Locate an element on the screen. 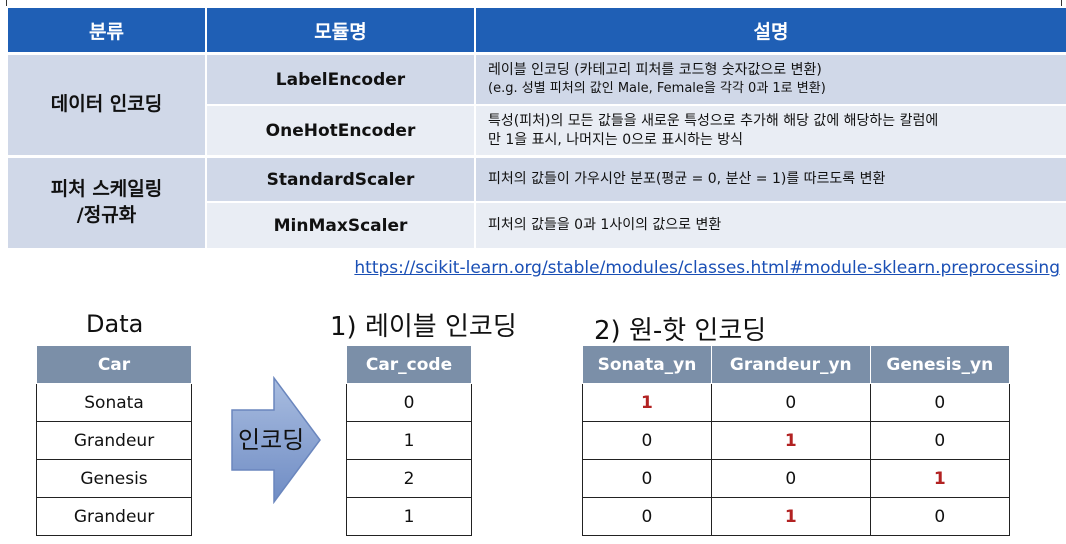 This screenshot has width=1066, height=544. table-cell: 2 is located at coordinates (409, 478).